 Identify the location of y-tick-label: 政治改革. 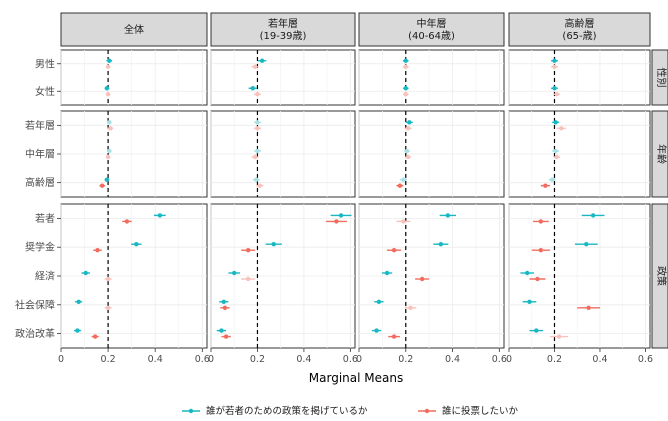
(35, 333).